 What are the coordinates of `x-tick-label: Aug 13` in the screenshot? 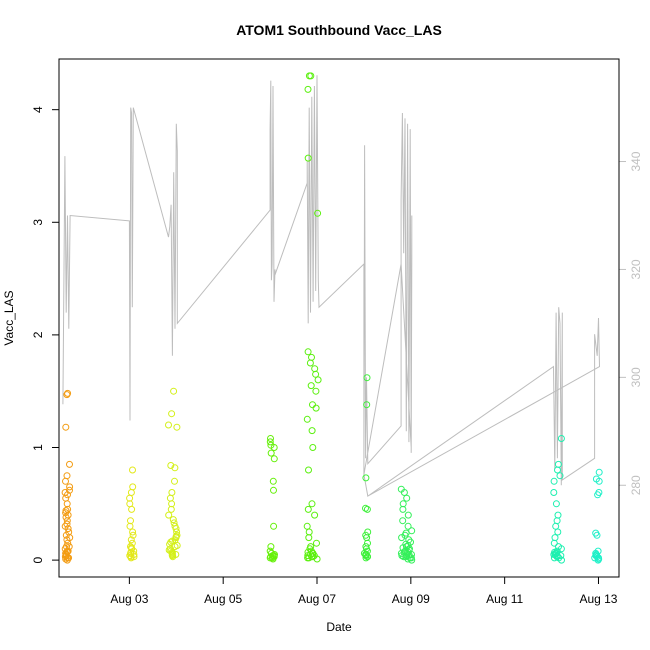 It's located at (598, 599).